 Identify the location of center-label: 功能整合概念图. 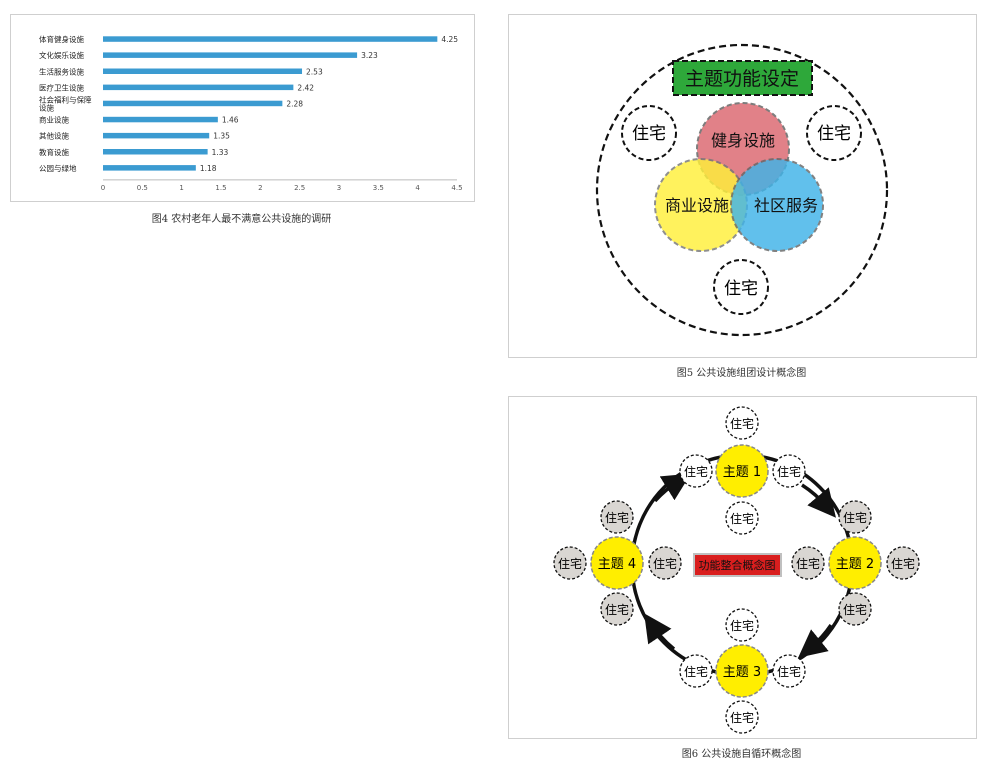
(737, 565).